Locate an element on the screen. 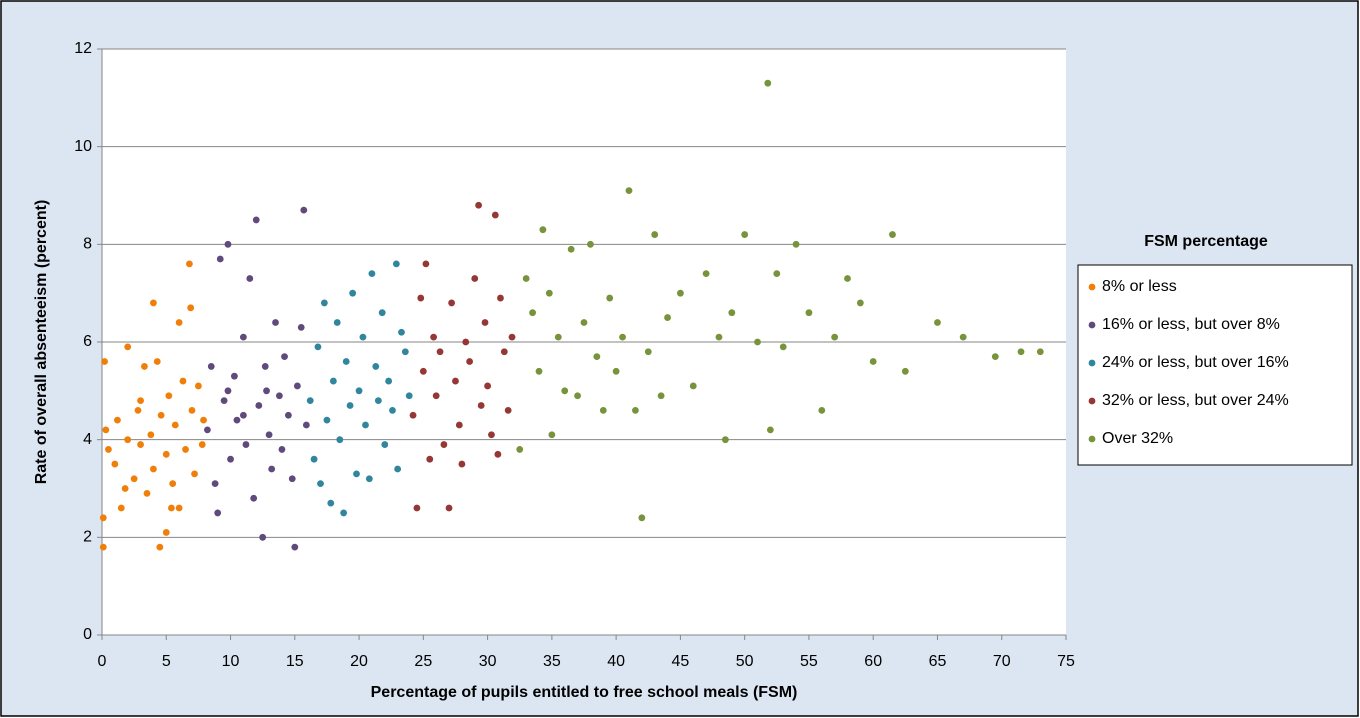  x-tick-label: 50 is located at coordinates (745, 661).